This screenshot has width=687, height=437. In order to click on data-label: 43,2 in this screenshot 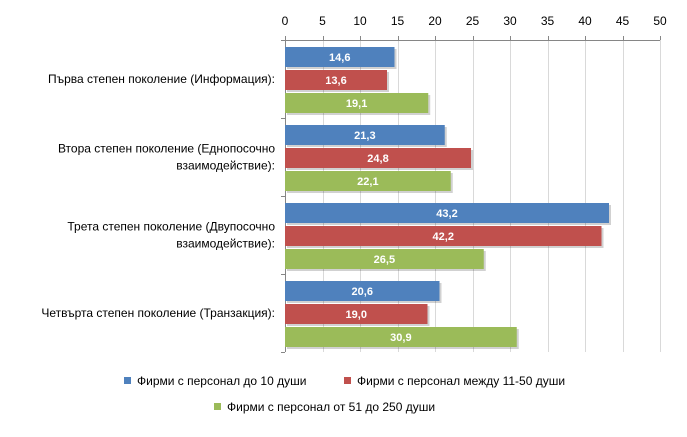, I will do `click(446, 214)`.